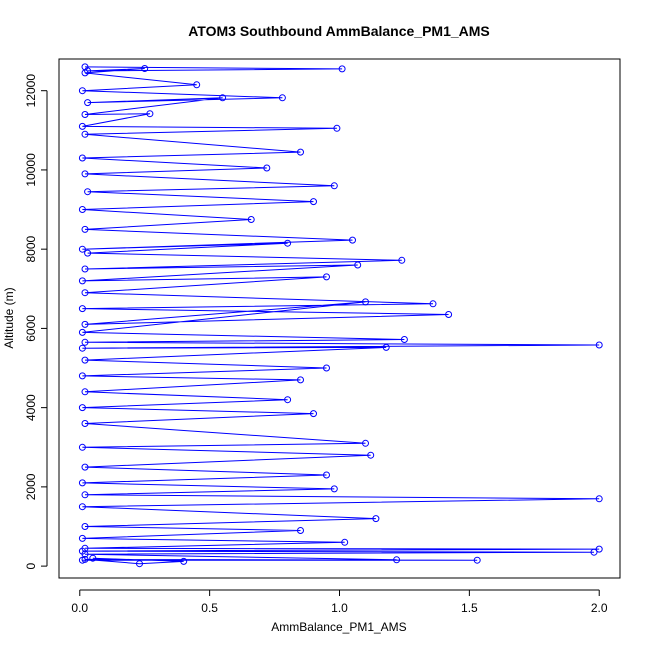  What do you see at coordinates (338, 627) in the screenshot?
I see `x-axis-label: AmmBalance_PM1_AMS` at bounding box center [338, 627].